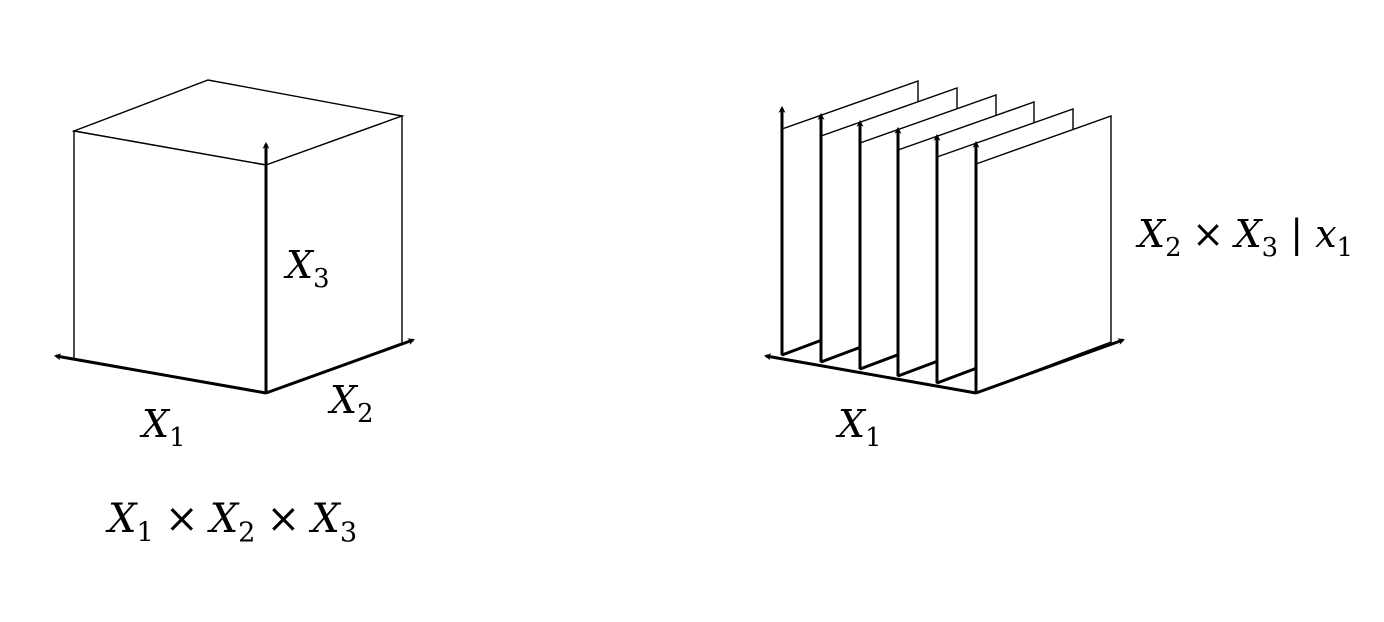 The image size is (1384, 622). I want to click on cube-front-face, so click(170, 262).